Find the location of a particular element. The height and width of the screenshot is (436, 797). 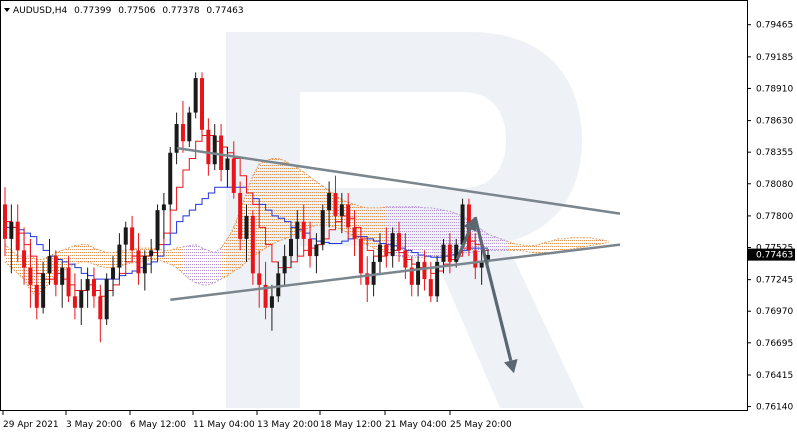

forecast-arrow-shaft is located at coordinates (493, 289).